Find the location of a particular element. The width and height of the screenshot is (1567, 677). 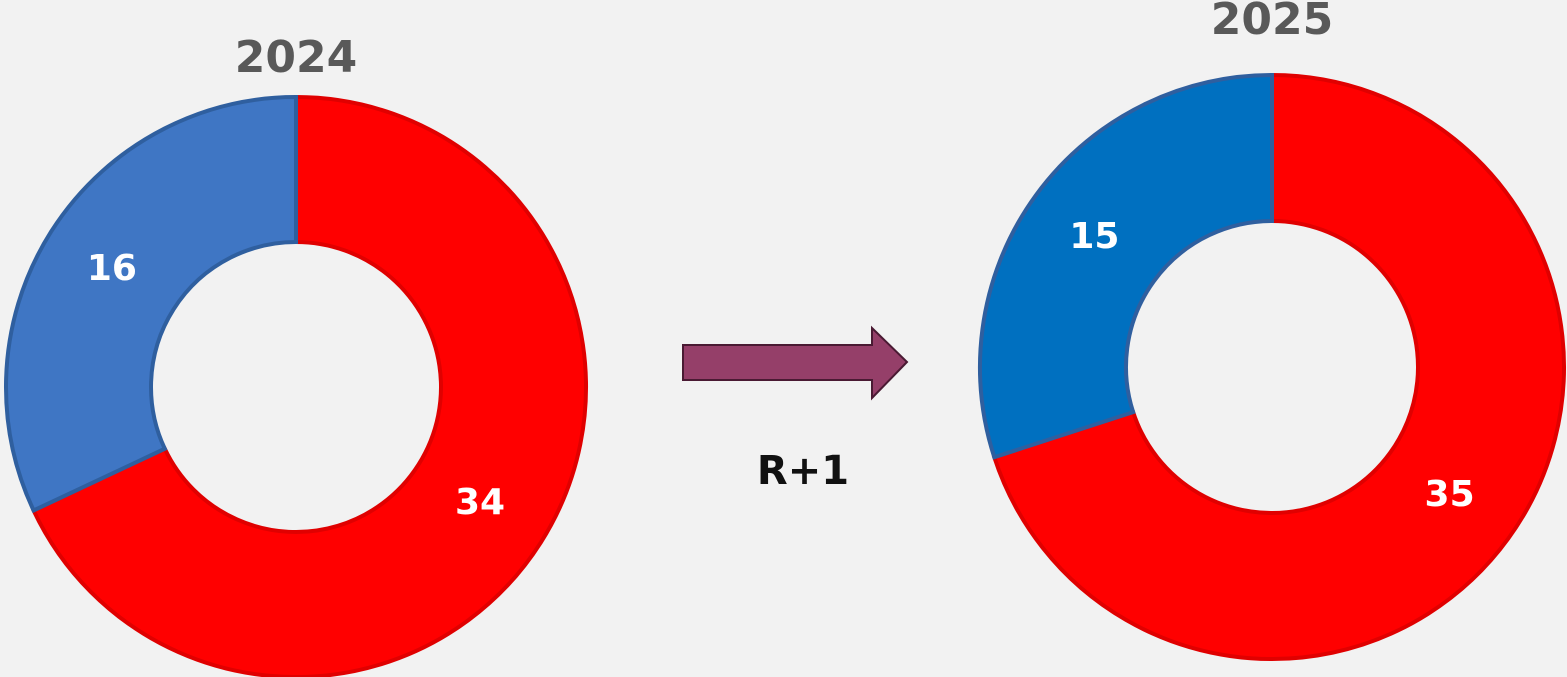

arrow-label: R+1 is located at coordinates (803, 471).